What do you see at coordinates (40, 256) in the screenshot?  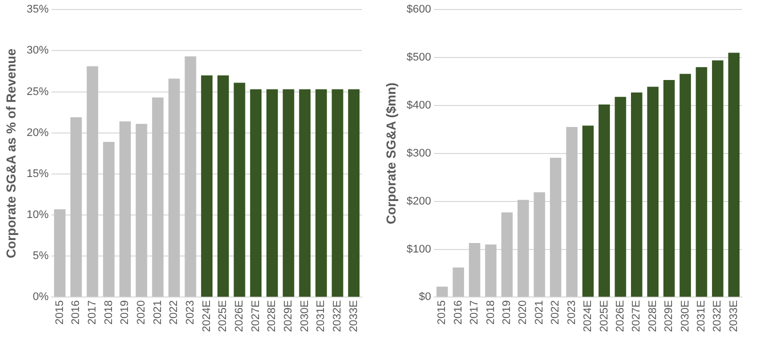 I see `y-tick-label: 5%` at bounding box center [40, 256].